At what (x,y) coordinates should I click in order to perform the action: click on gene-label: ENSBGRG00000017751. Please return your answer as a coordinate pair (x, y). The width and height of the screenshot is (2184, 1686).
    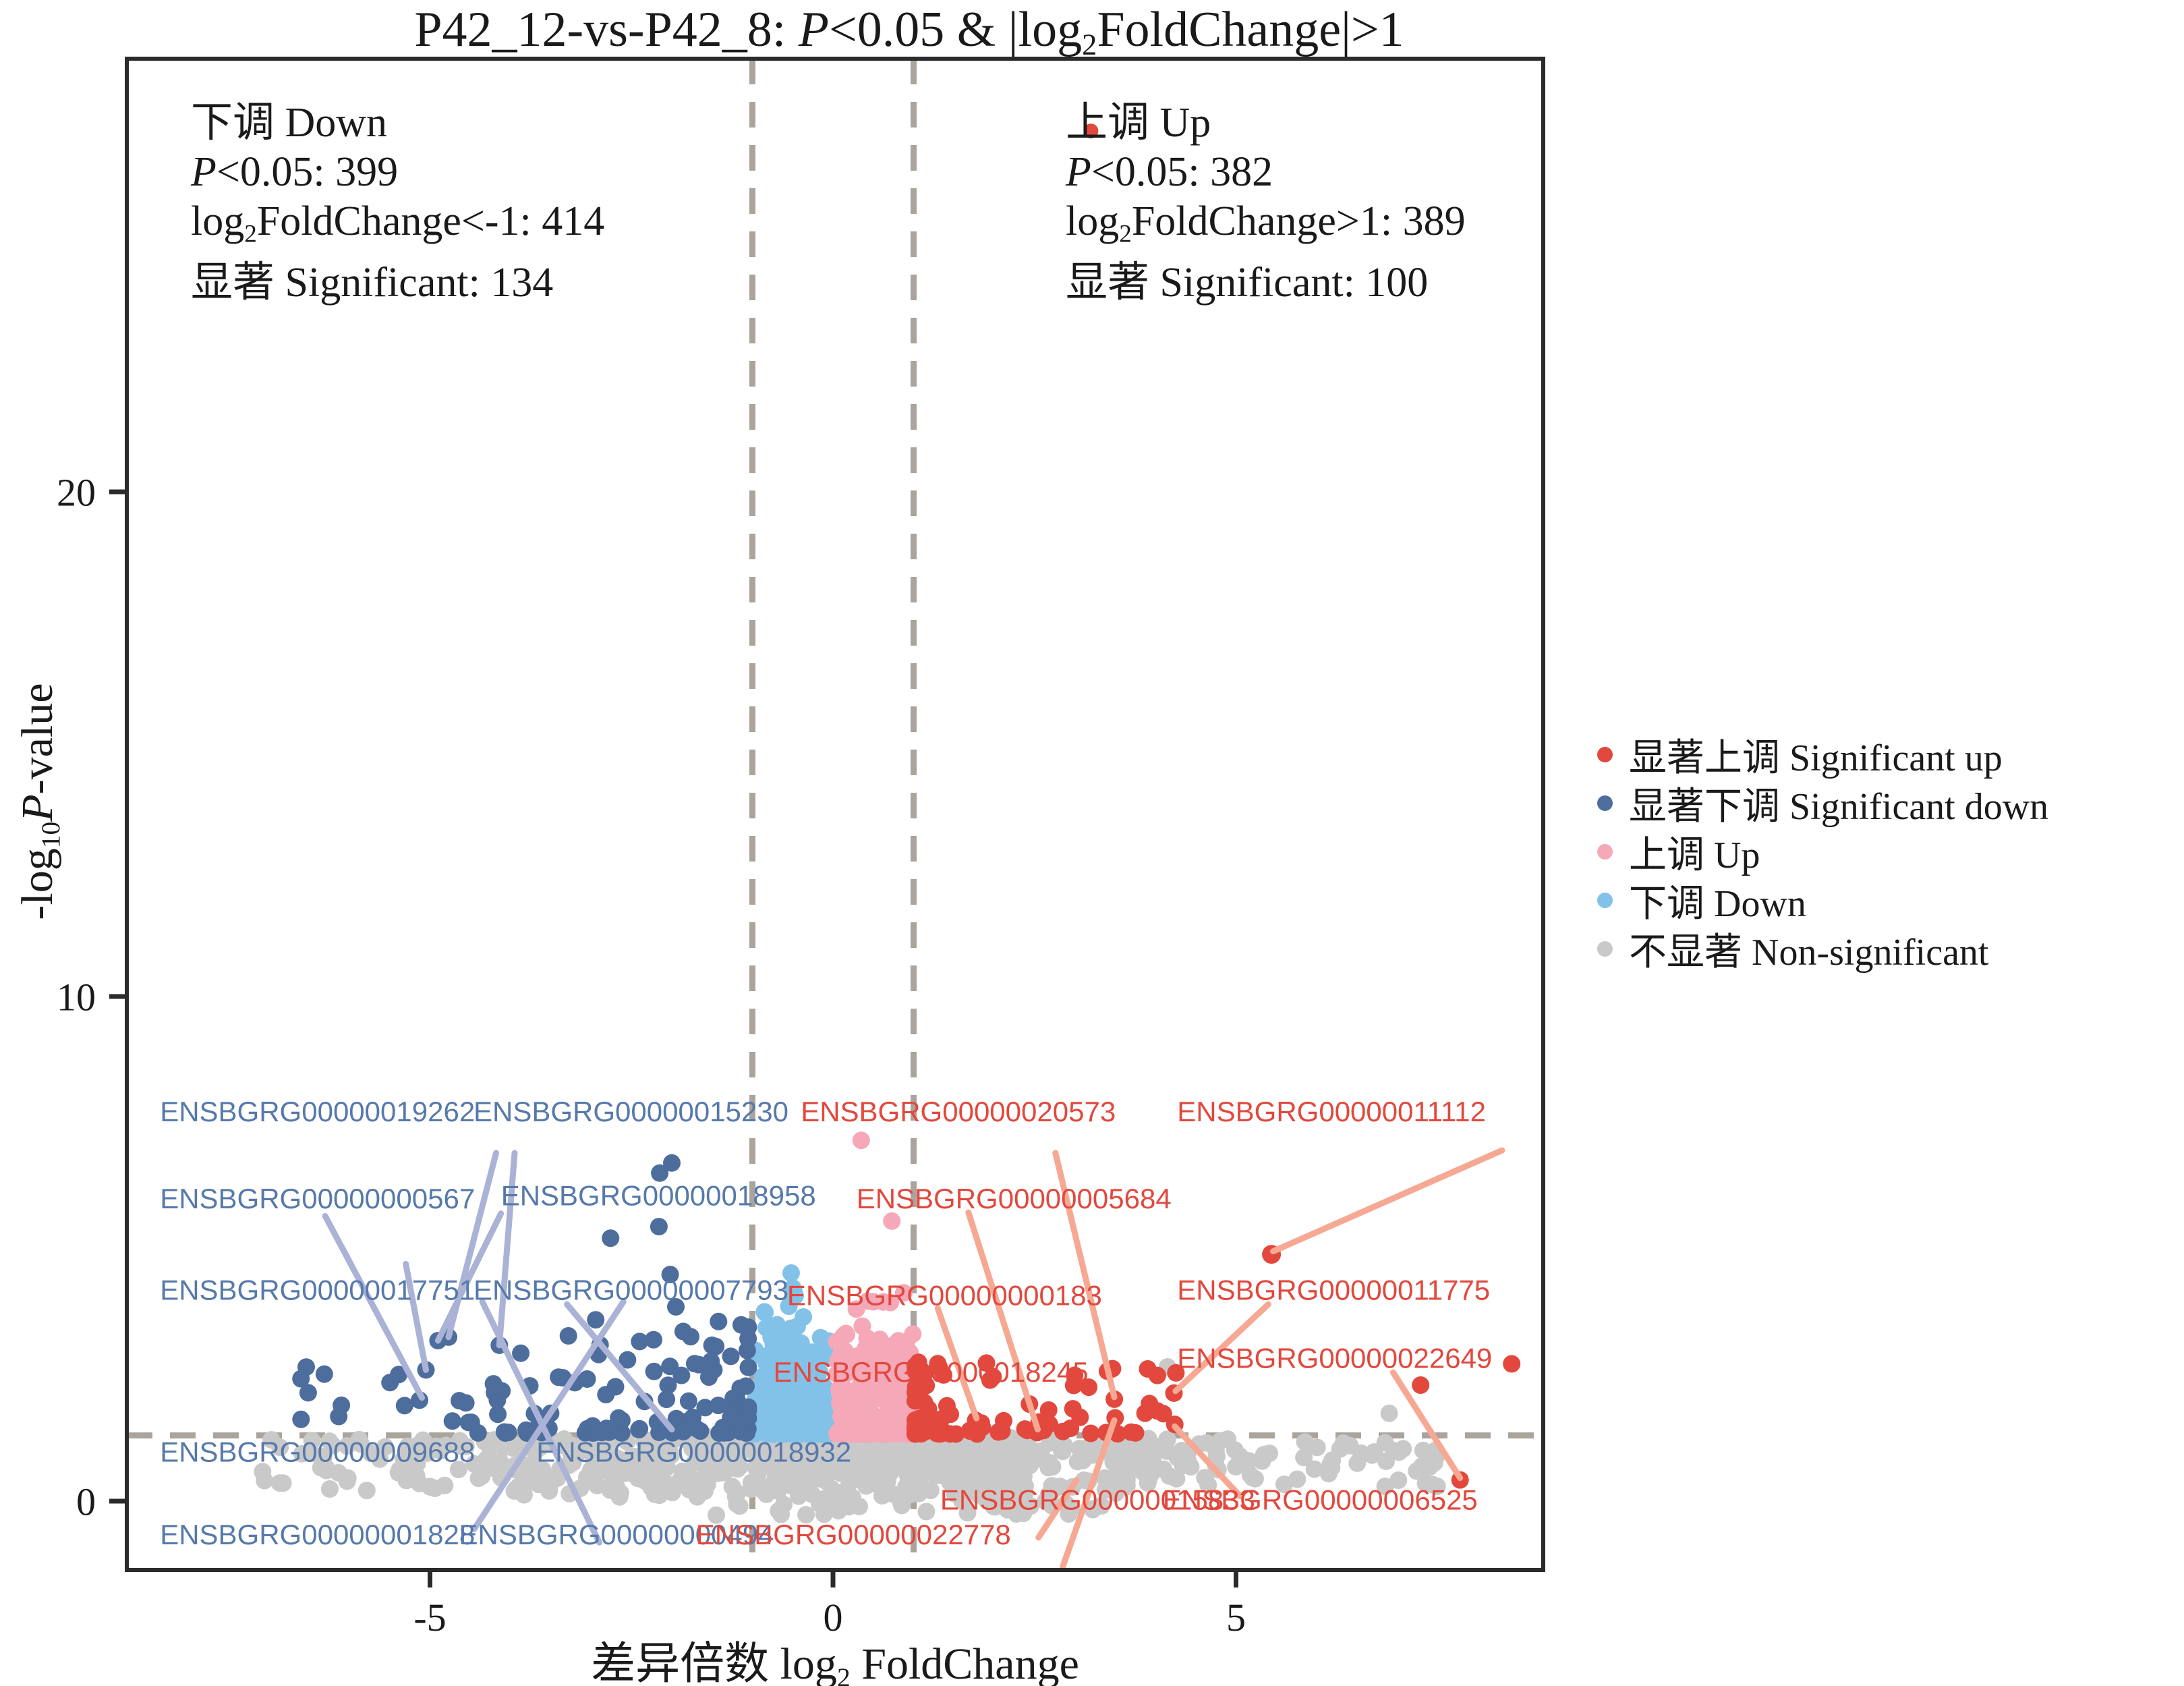
    Looking at the image, I should click on (317, 1289).